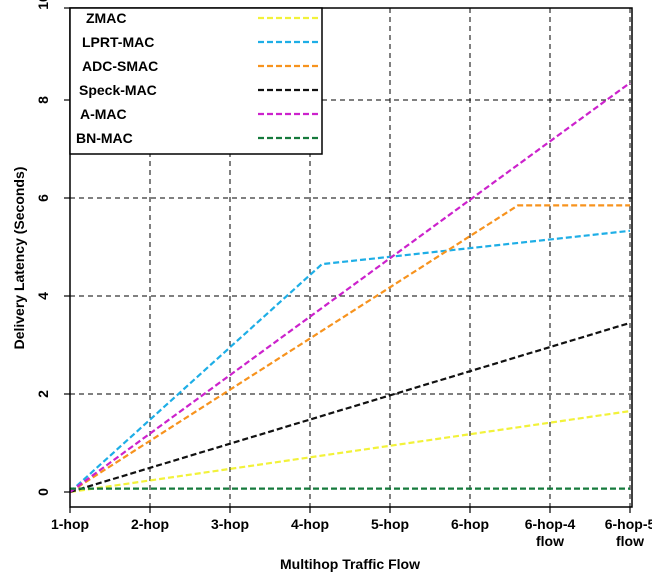 The image size is (652, 575). What do you see at coordinates (106, 18) in the screenshot?
I see `legend-label: ZMAC` at bounding box center [106, 18].